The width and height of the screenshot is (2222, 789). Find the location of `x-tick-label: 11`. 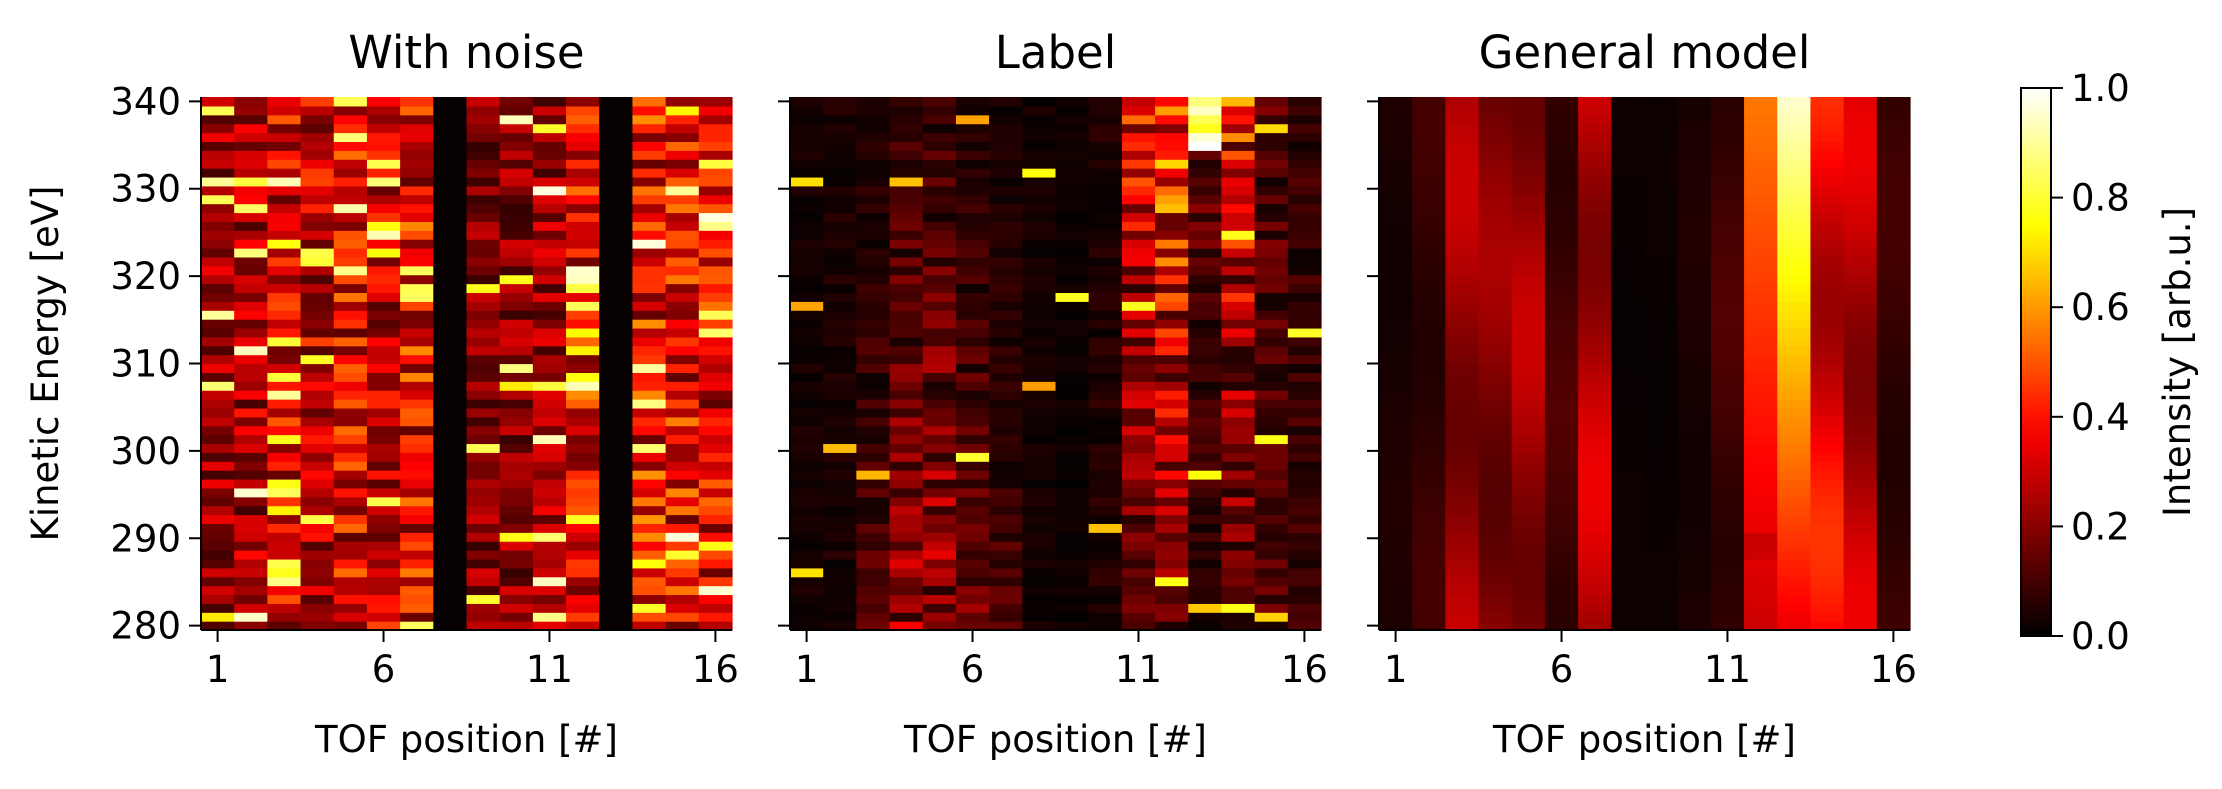

x-tick-label: 11 is located at coordinates (1727, 669).